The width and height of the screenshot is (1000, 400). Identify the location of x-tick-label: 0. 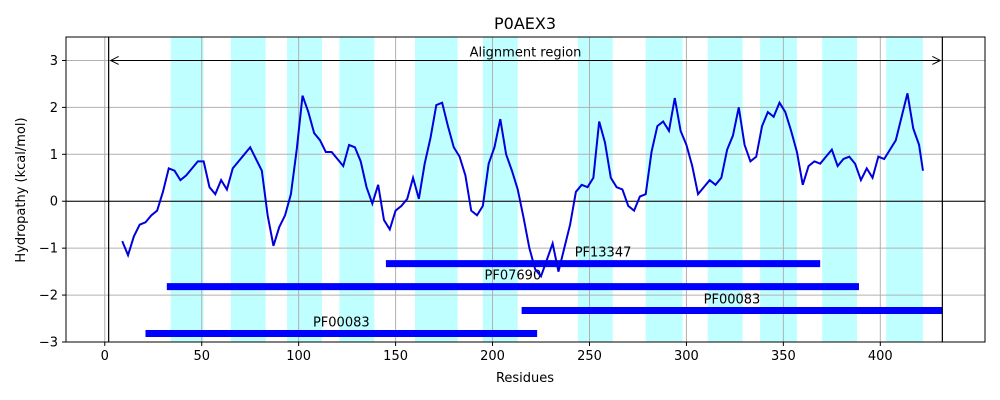
(105, 356).